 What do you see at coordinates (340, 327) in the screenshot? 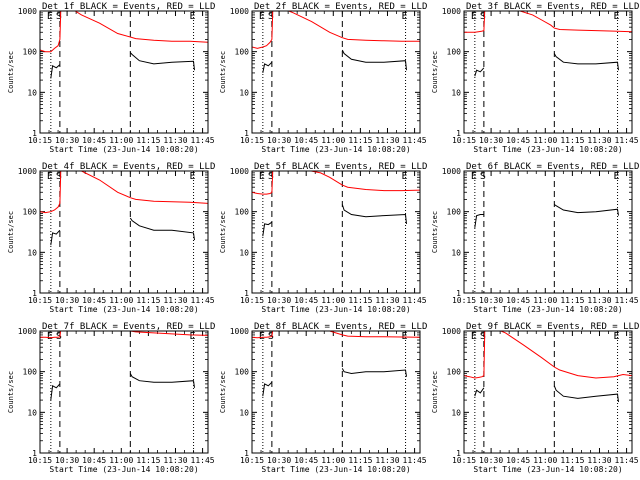
I see `panel-title: Det 8f BLACK = Events, RED = LLD` at bounding box center [340, 327].